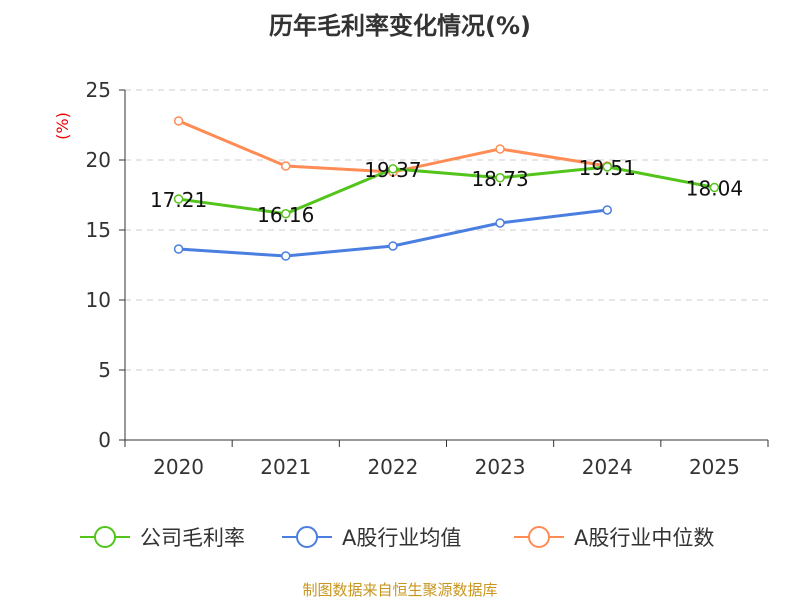 The height and width of the screenshot is (600, 800). Describe the element at coordinates (714, 467) in the screenshot. I see `x-tick-label: 2025` at that location.